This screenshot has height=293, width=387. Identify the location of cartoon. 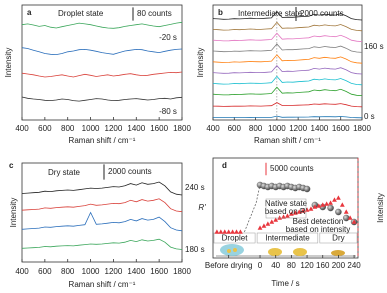
(286, 250).